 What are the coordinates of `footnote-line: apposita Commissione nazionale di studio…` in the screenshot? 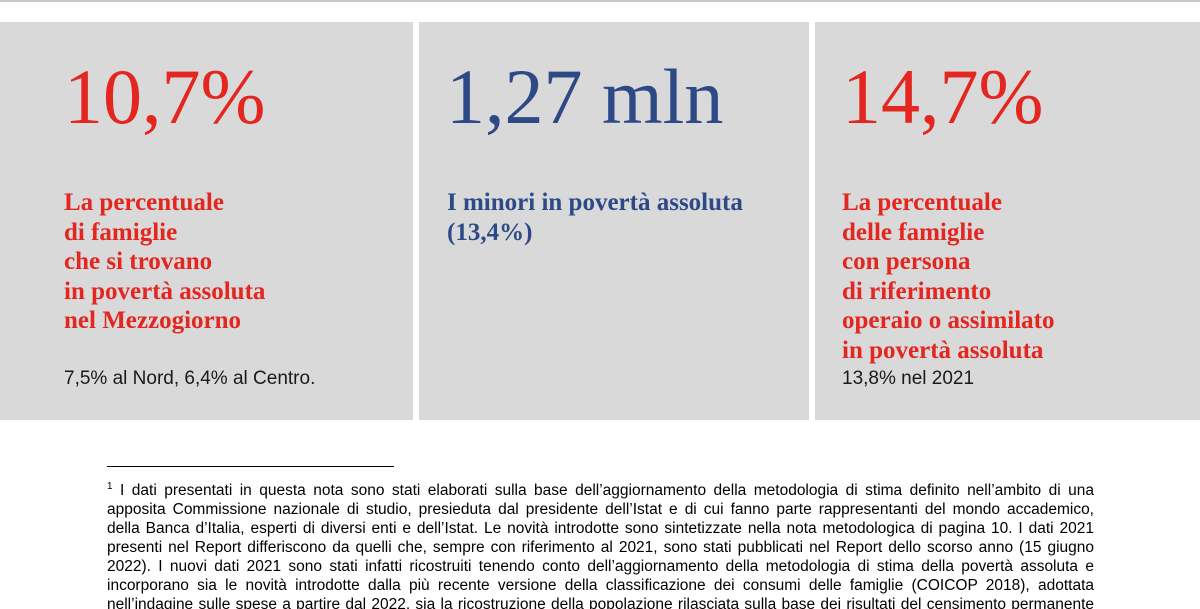 It's located at (600, 509).